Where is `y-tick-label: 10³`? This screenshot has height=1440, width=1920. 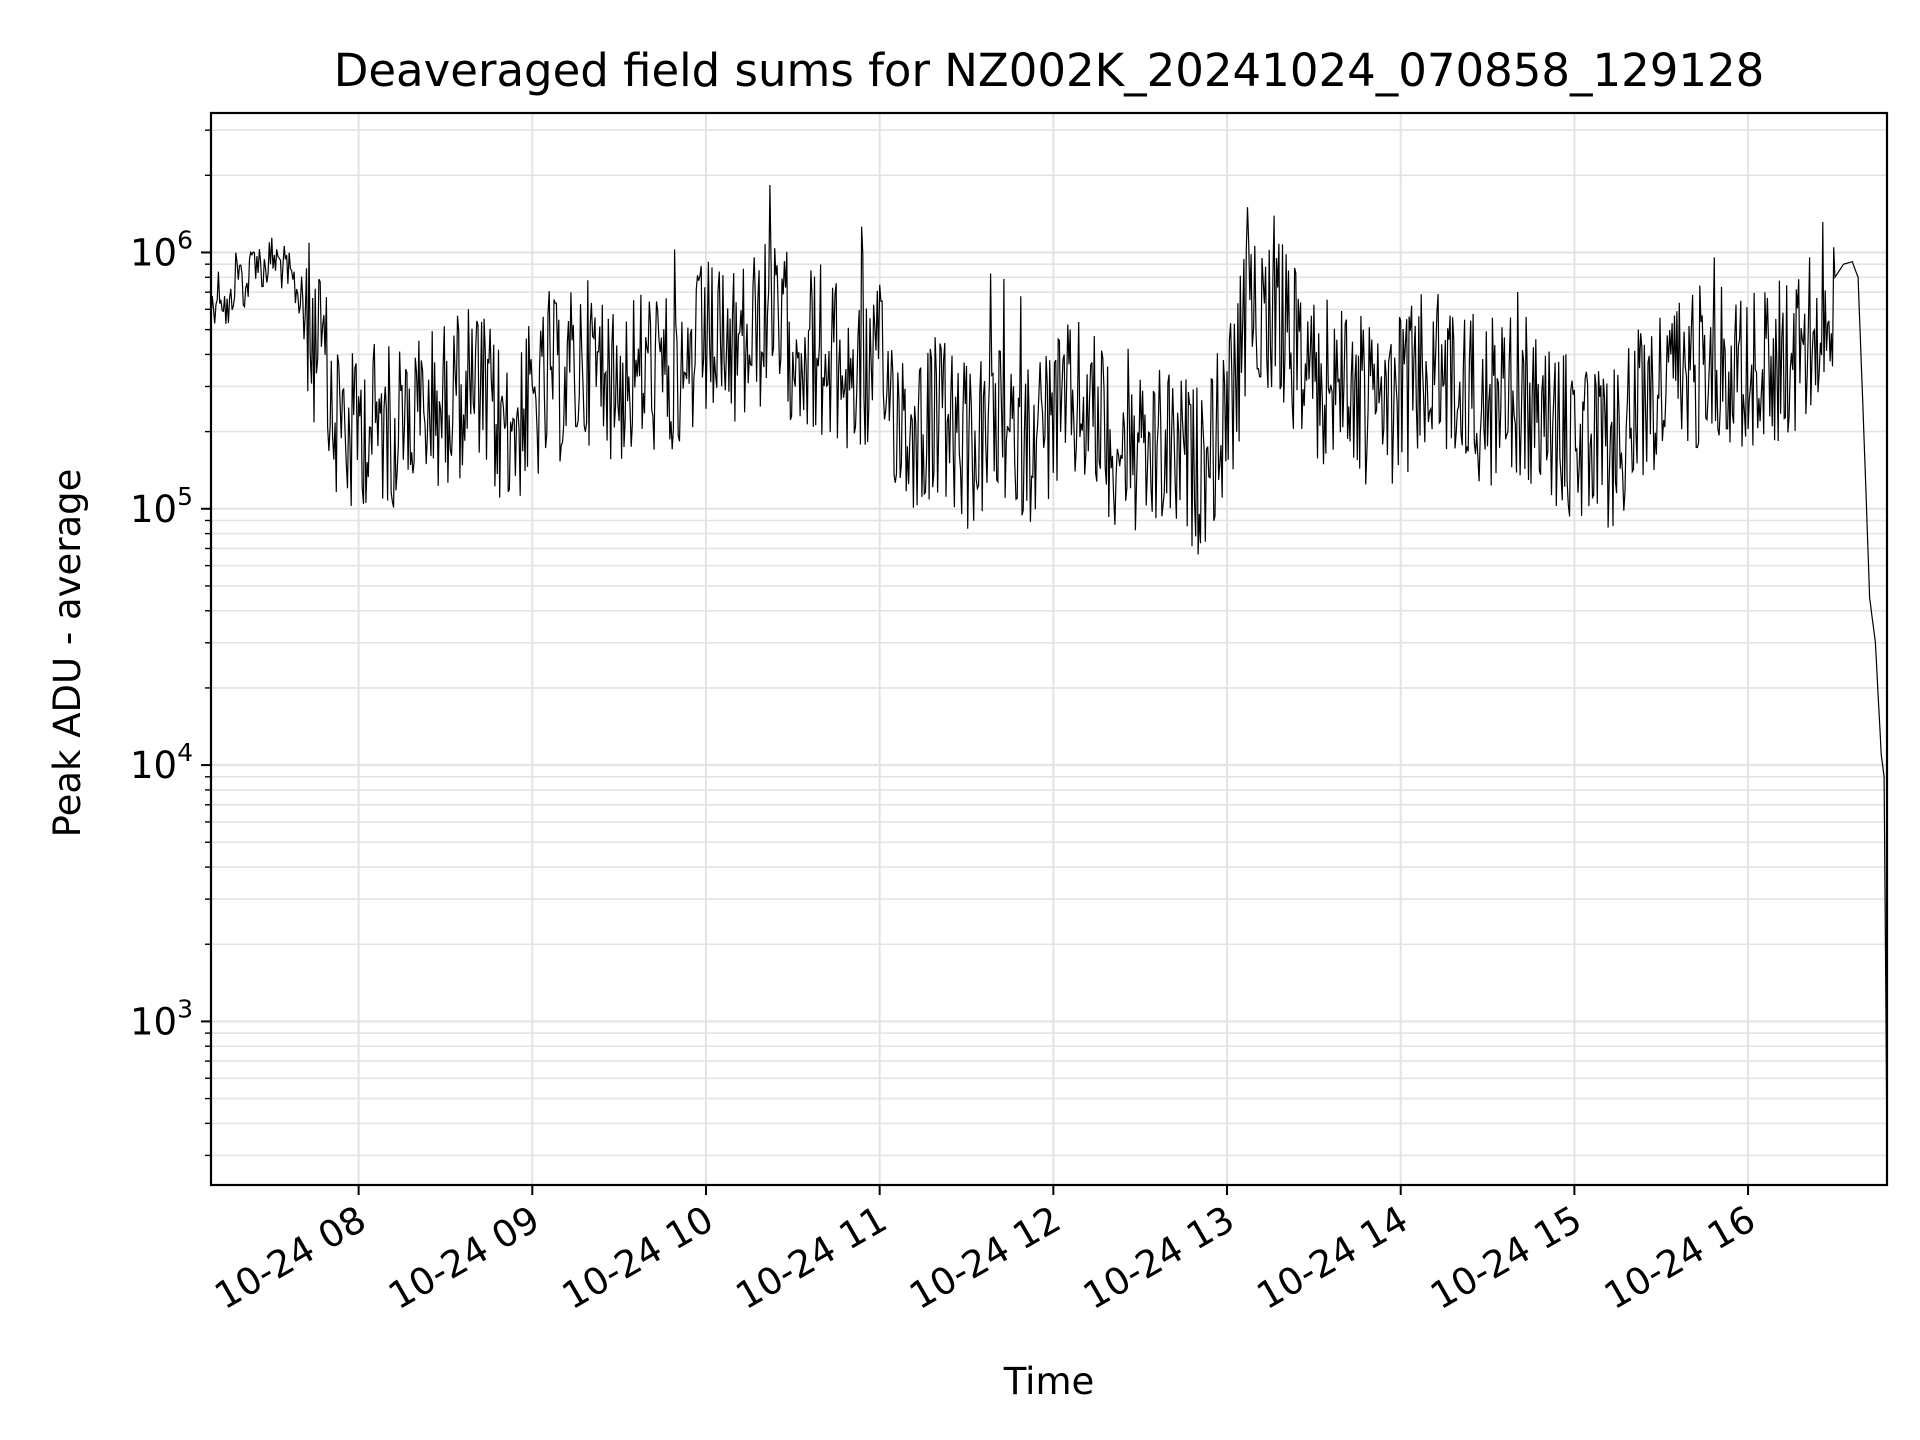
y-tick-label: 10³ is located at coordinates (161, 1018).